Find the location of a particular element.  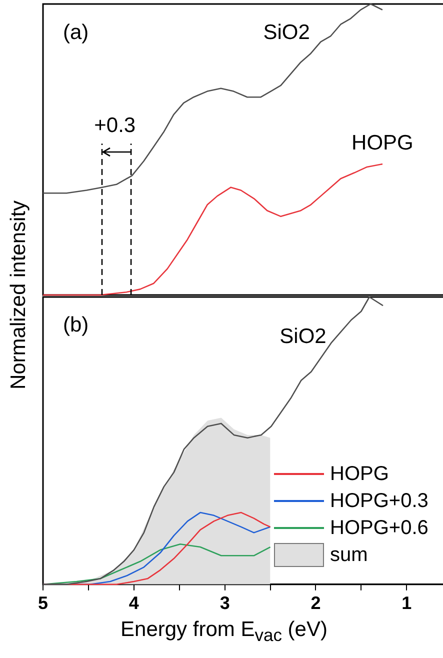

x-tick-label: 5 is located at coordinates (43, 603).